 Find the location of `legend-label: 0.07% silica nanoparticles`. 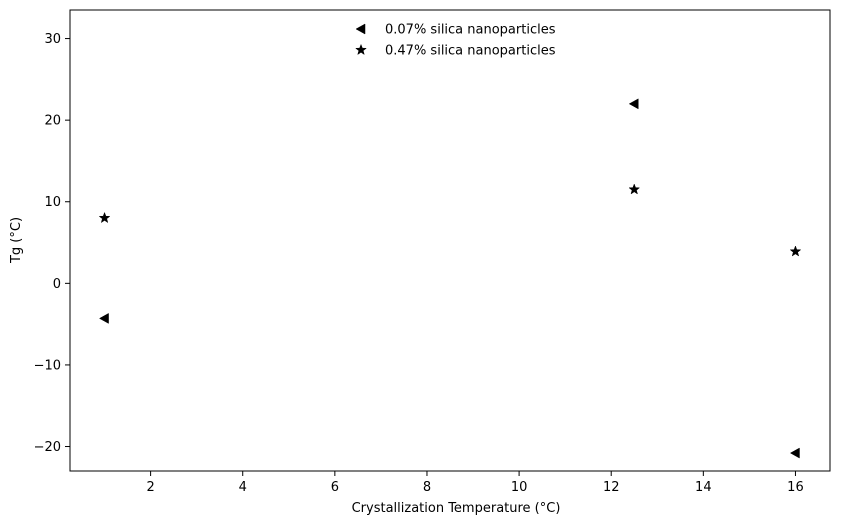

legend-label: 0.07% silica nanoparticles is located at coordinates (470, 30).